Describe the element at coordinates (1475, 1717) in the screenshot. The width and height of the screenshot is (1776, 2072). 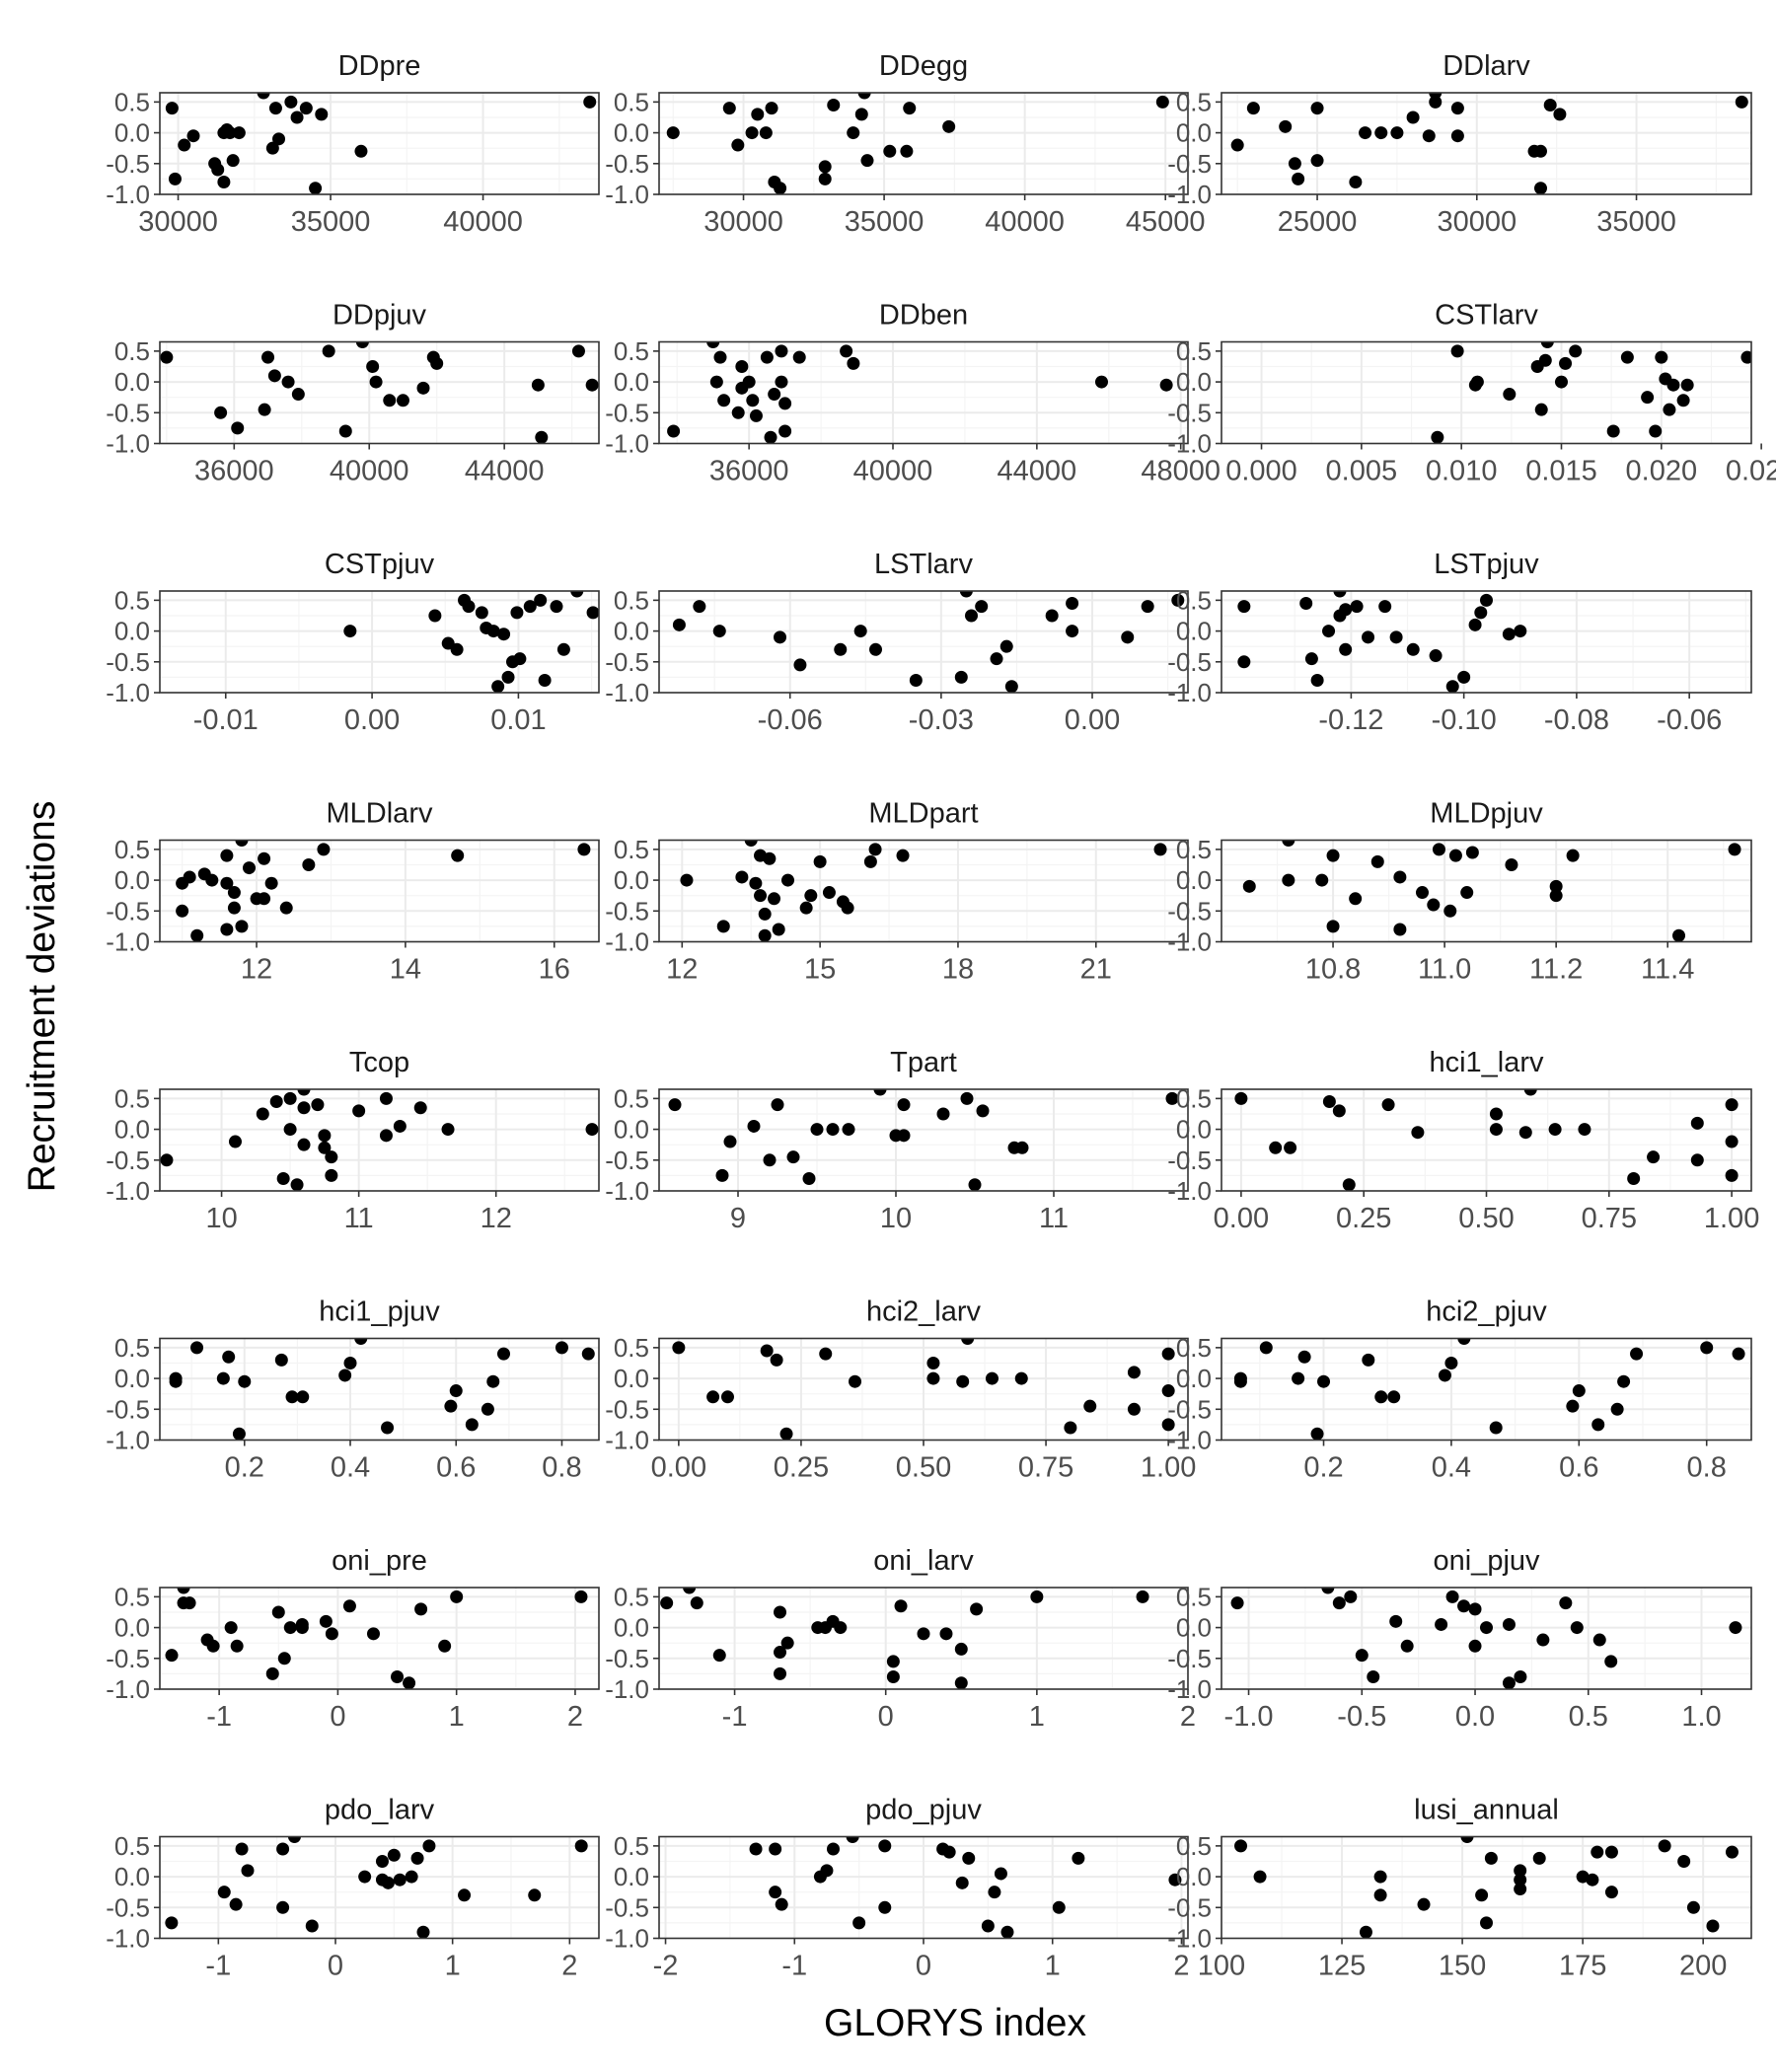
I see `x-tick-label: 0.0` at that location.